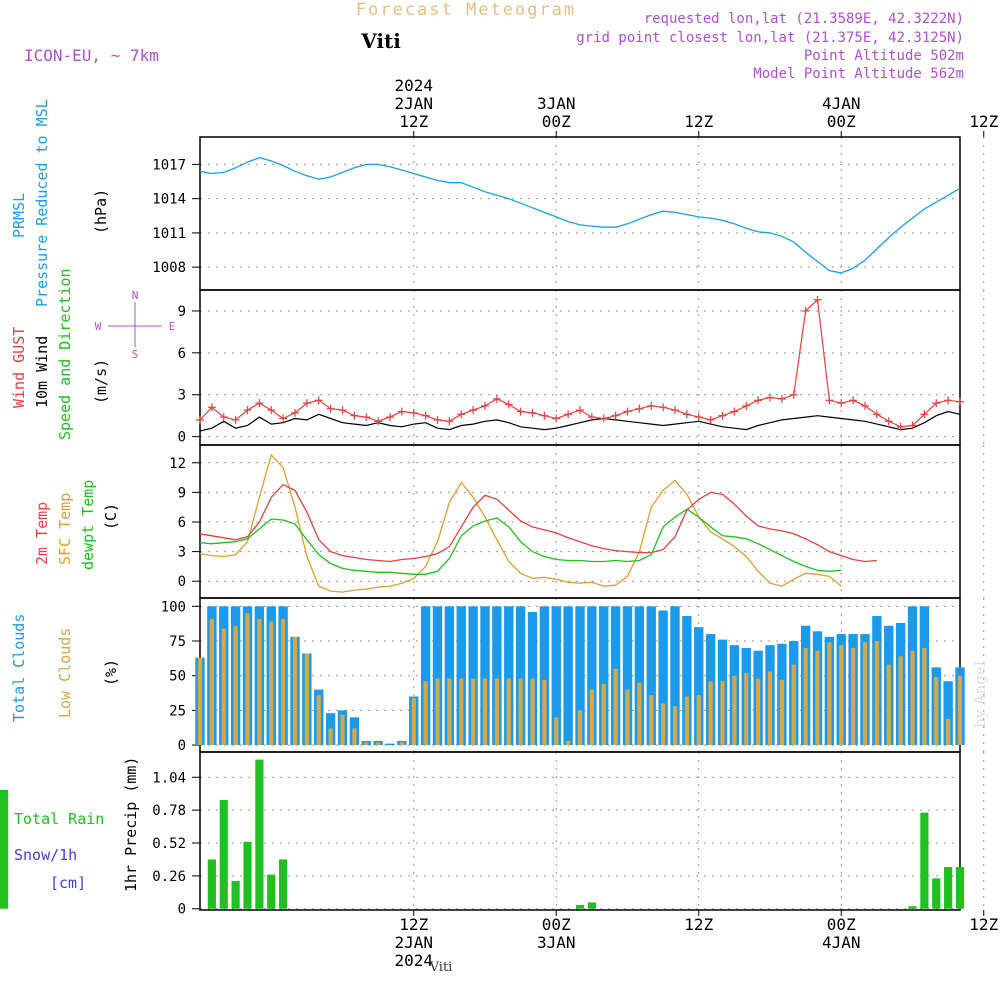 This screenshot has width=1000, height=1000. What do you see at coordinates (101, 381) in the screenshot?
I see `wind-unit: (m/s)` at bounding box center [101, 381].